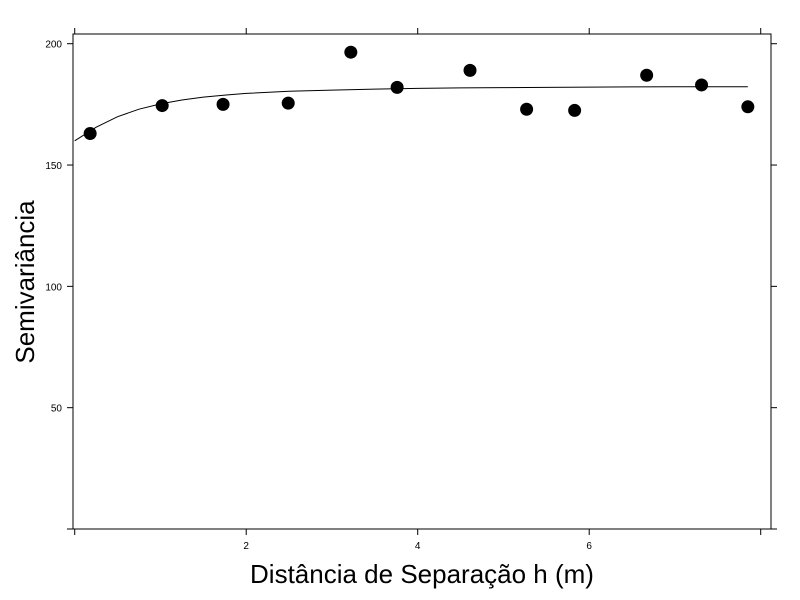 This screenshot has width=800, height=600. Describe the element at coordinates (246, 546) in the screenshot. I see `x-tick-label: 2` at that location.